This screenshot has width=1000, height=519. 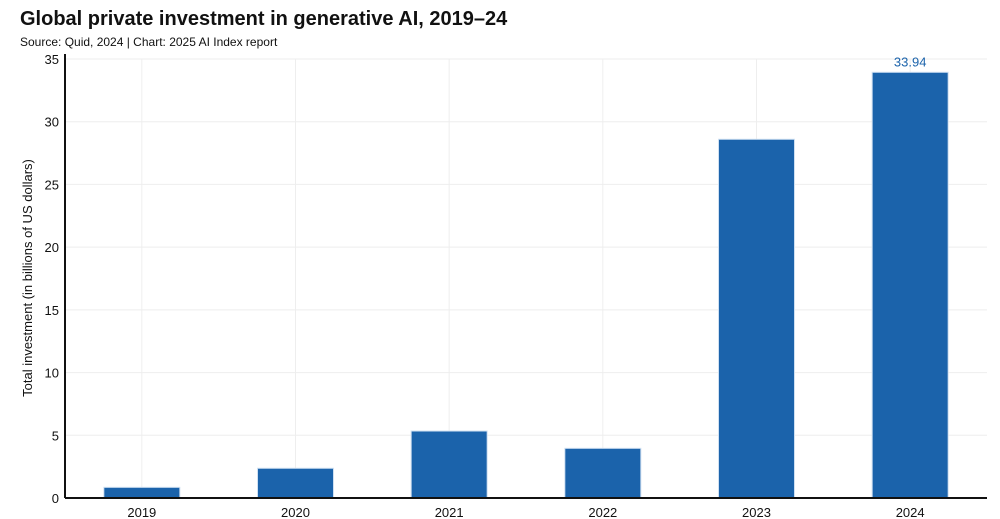 I want to click on y-tick-label: 30, so click(x=52, y=122).